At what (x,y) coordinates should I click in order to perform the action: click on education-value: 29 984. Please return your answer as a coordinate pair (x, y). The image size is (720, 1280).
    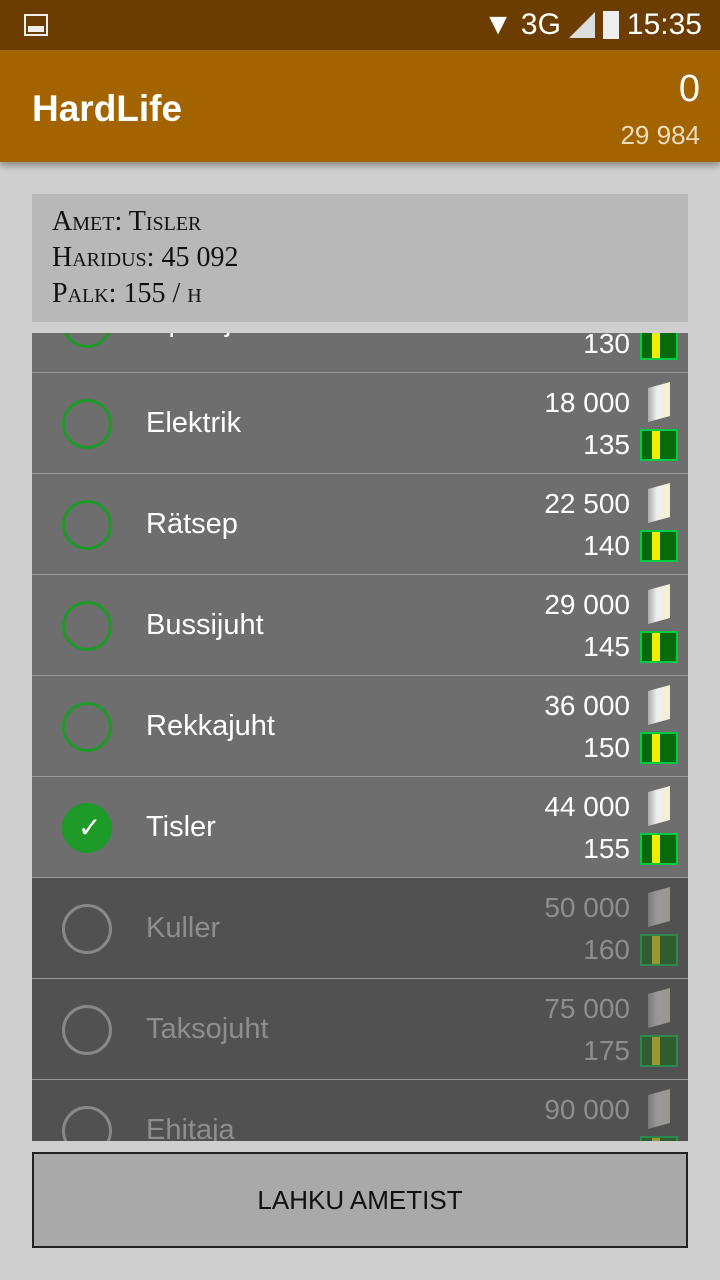
    Looking at the image, I should click on (660, 135).